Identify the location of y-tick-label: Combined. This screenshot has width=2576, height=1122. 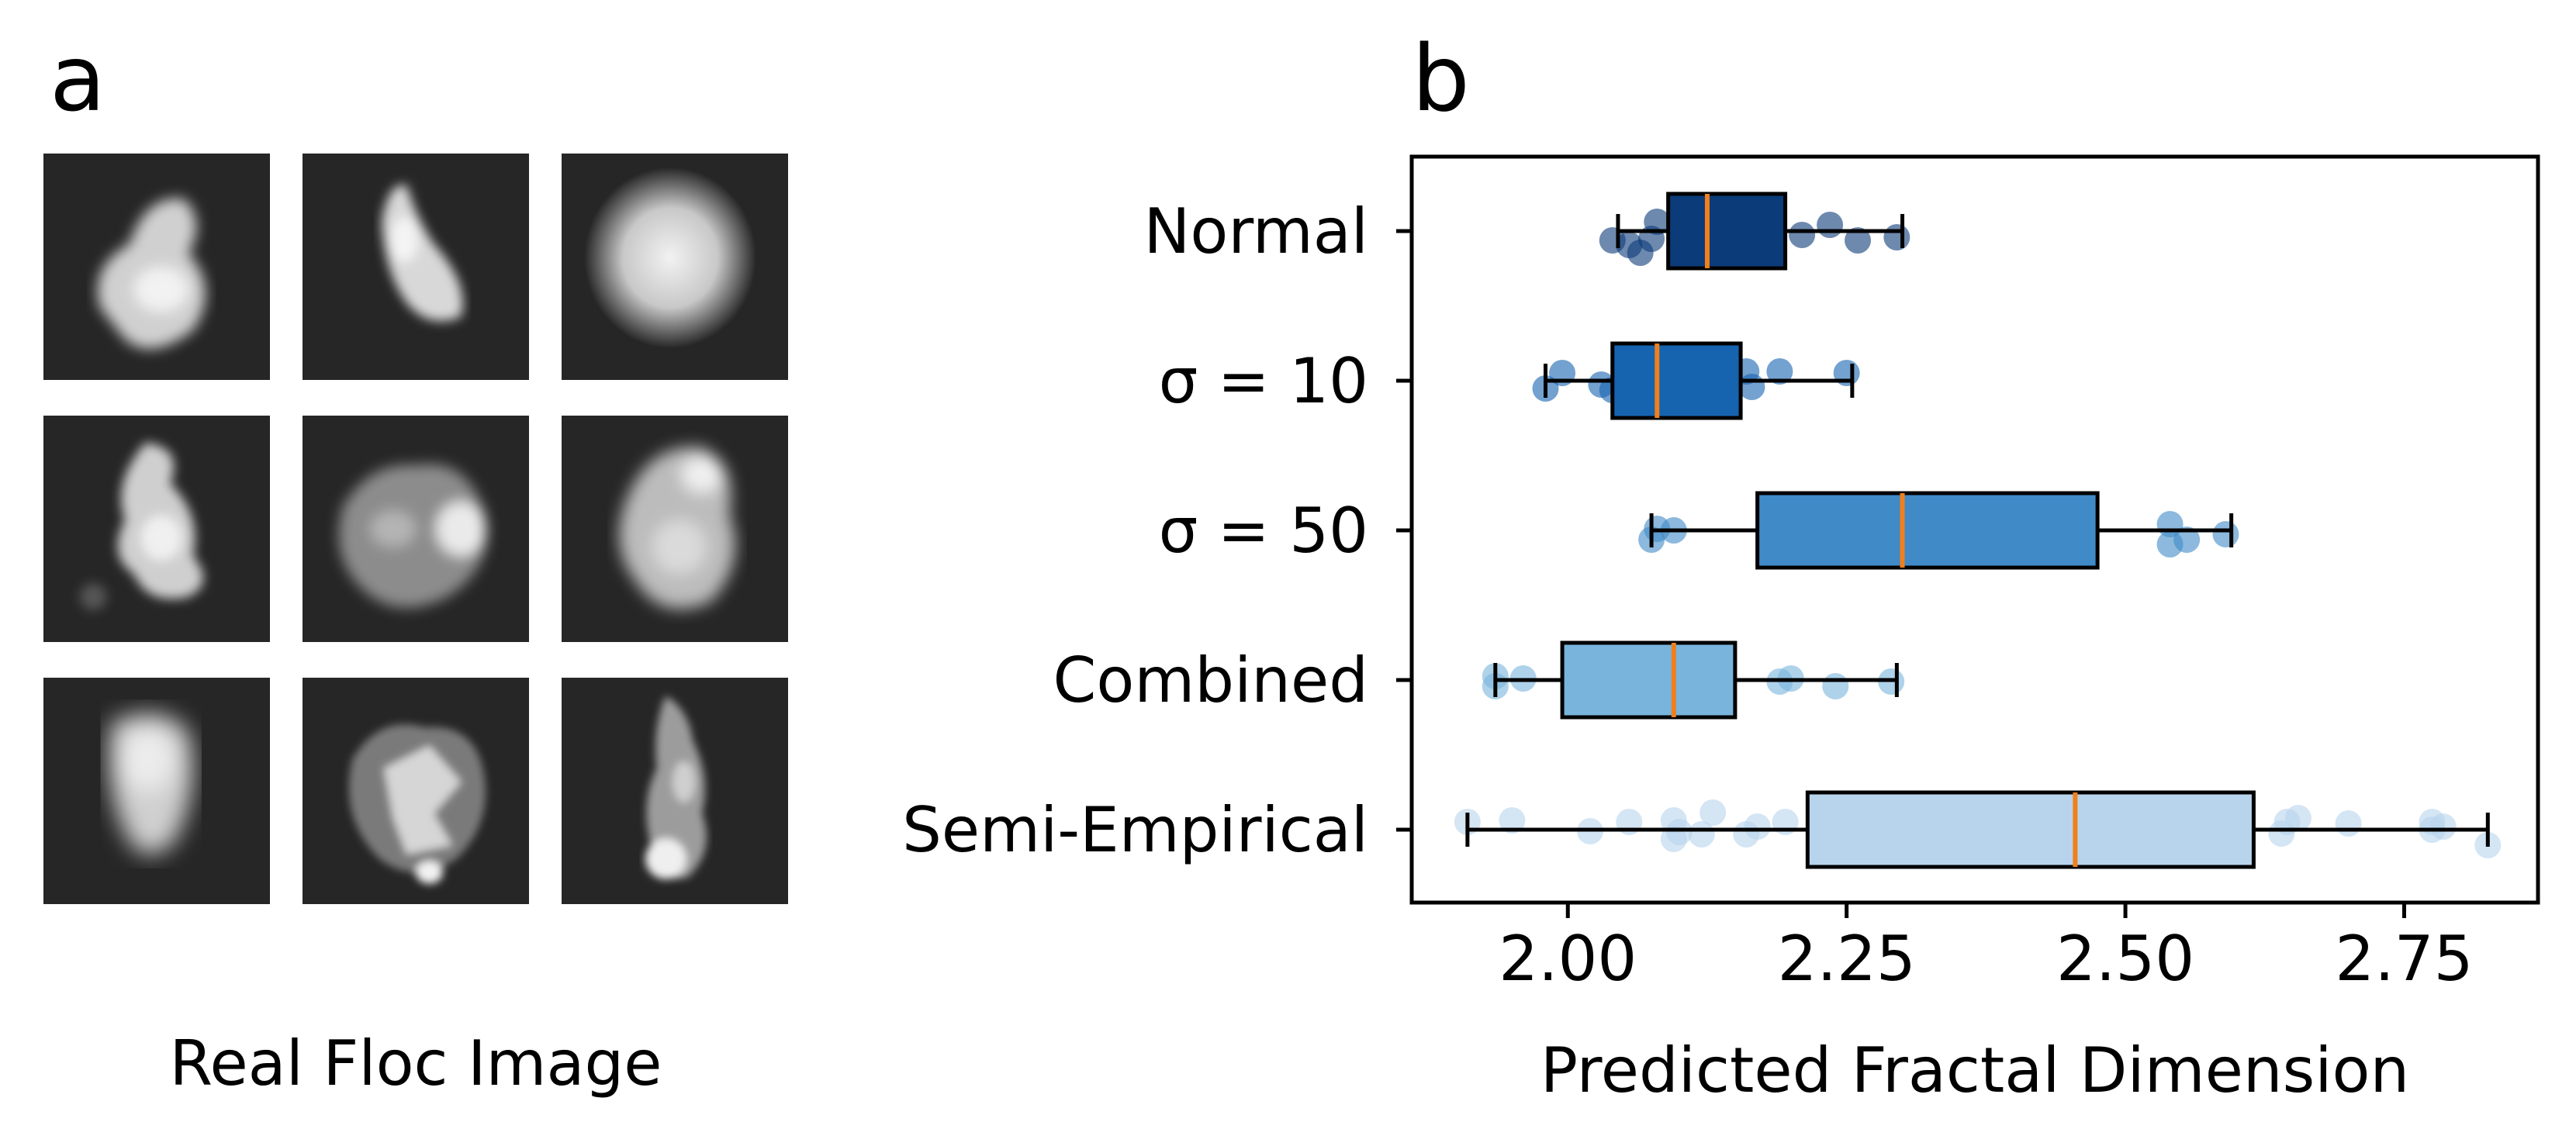
(1210, 680).